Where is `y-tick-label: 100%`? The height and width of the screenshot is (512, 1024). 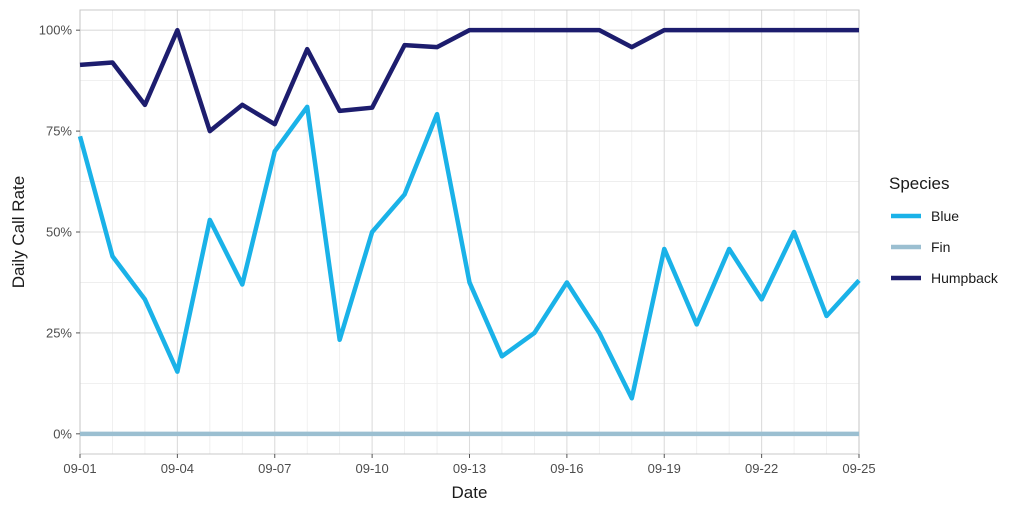
y-tick-label: 100% is located at coordinates (56, 30).